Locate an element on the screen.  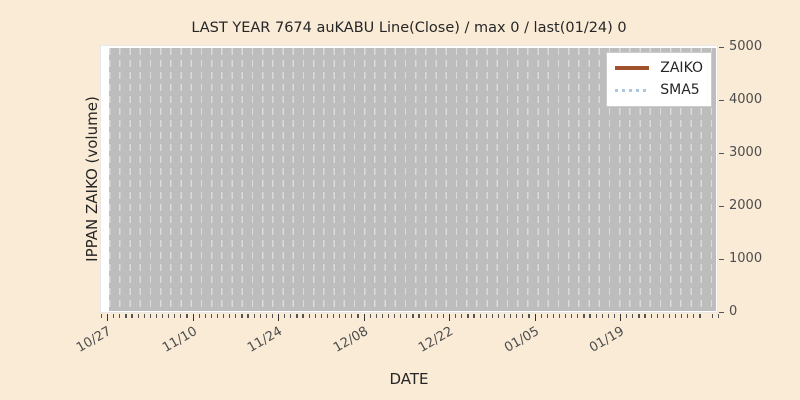
x-tick-label: 01/19 is located at coordinates (607, 340).